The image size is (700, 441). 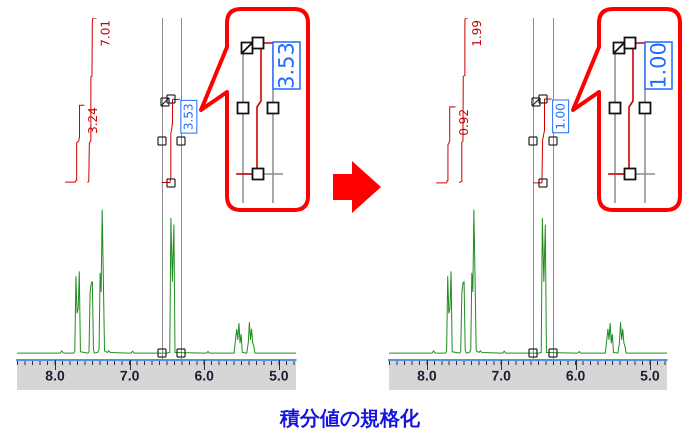 I want to click on text: 積分値の規格化, so click(x=349, y=418).